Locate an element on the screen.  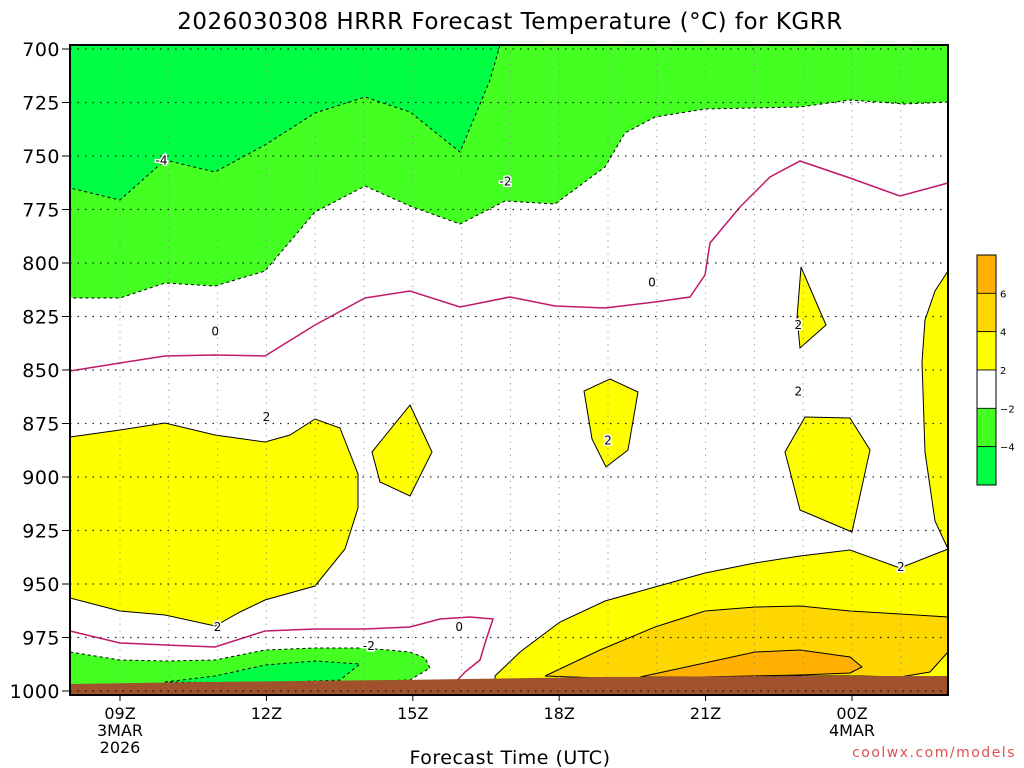
x-tick-label: 00Z is located at coordinates (851, 713).